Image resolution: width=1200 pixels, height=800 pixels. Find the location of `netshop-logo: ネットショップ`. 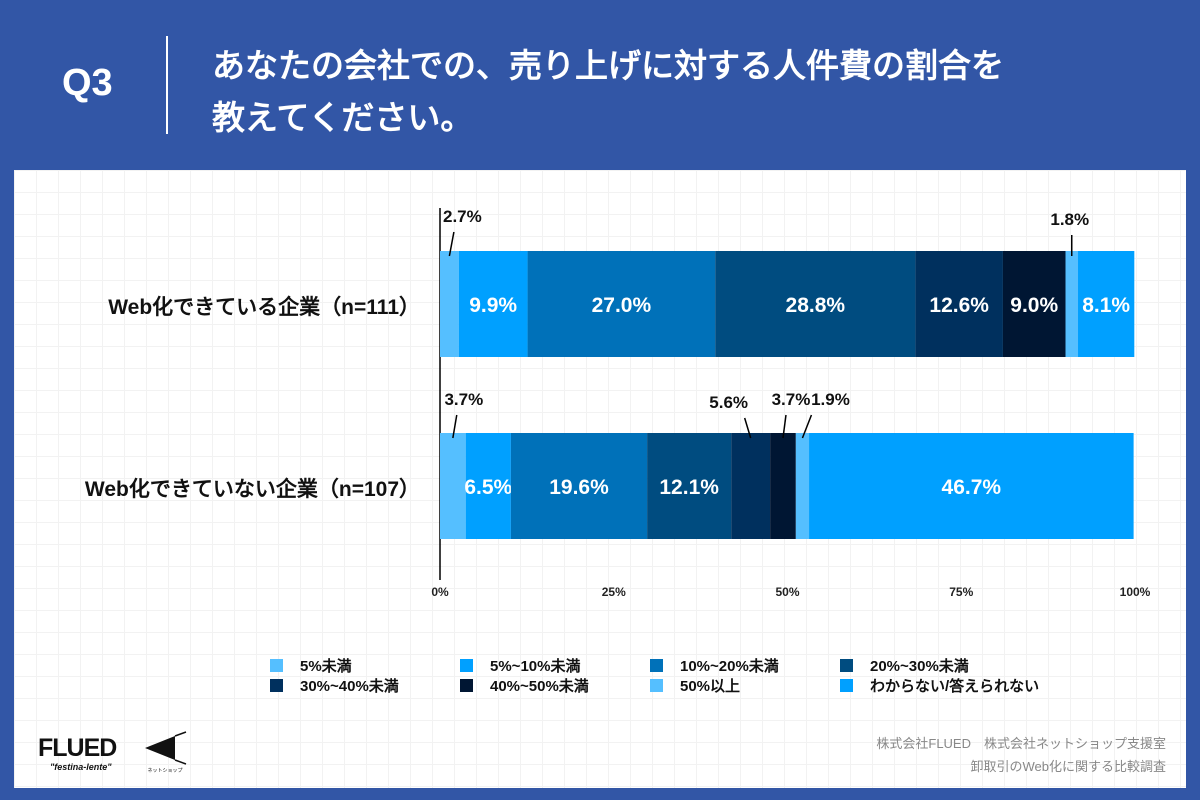

netshop-logo: ネットショップ is located at coordinates (166, 752).